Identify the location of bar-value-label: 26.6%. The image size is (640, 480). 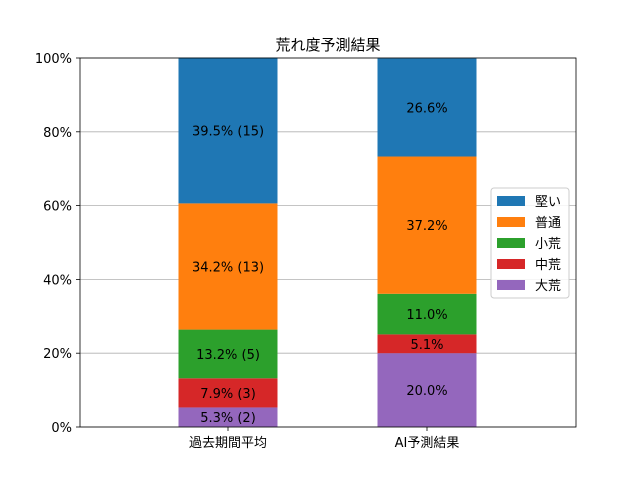
(426, 108).